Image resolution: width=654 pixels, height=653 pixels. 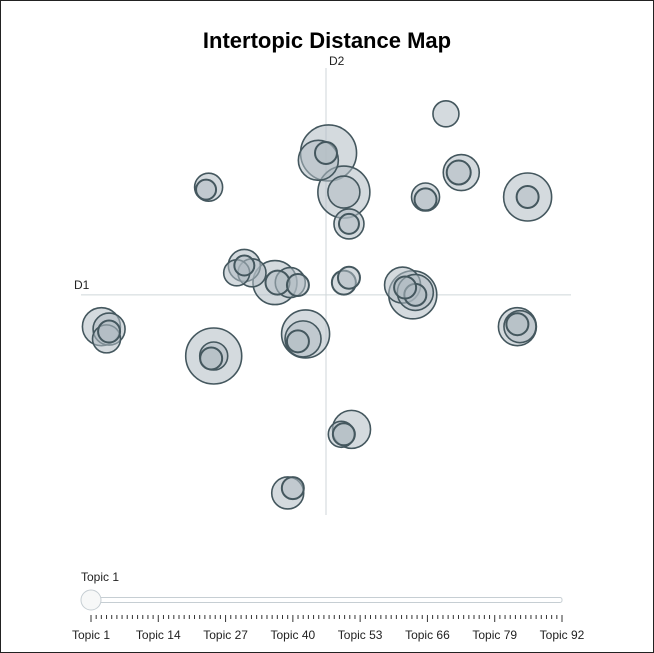 What do you see at coordinates (91, 635) in the screenshot?
I see `slider-tick-label: Topic 1` at bounding box center [91, 635].